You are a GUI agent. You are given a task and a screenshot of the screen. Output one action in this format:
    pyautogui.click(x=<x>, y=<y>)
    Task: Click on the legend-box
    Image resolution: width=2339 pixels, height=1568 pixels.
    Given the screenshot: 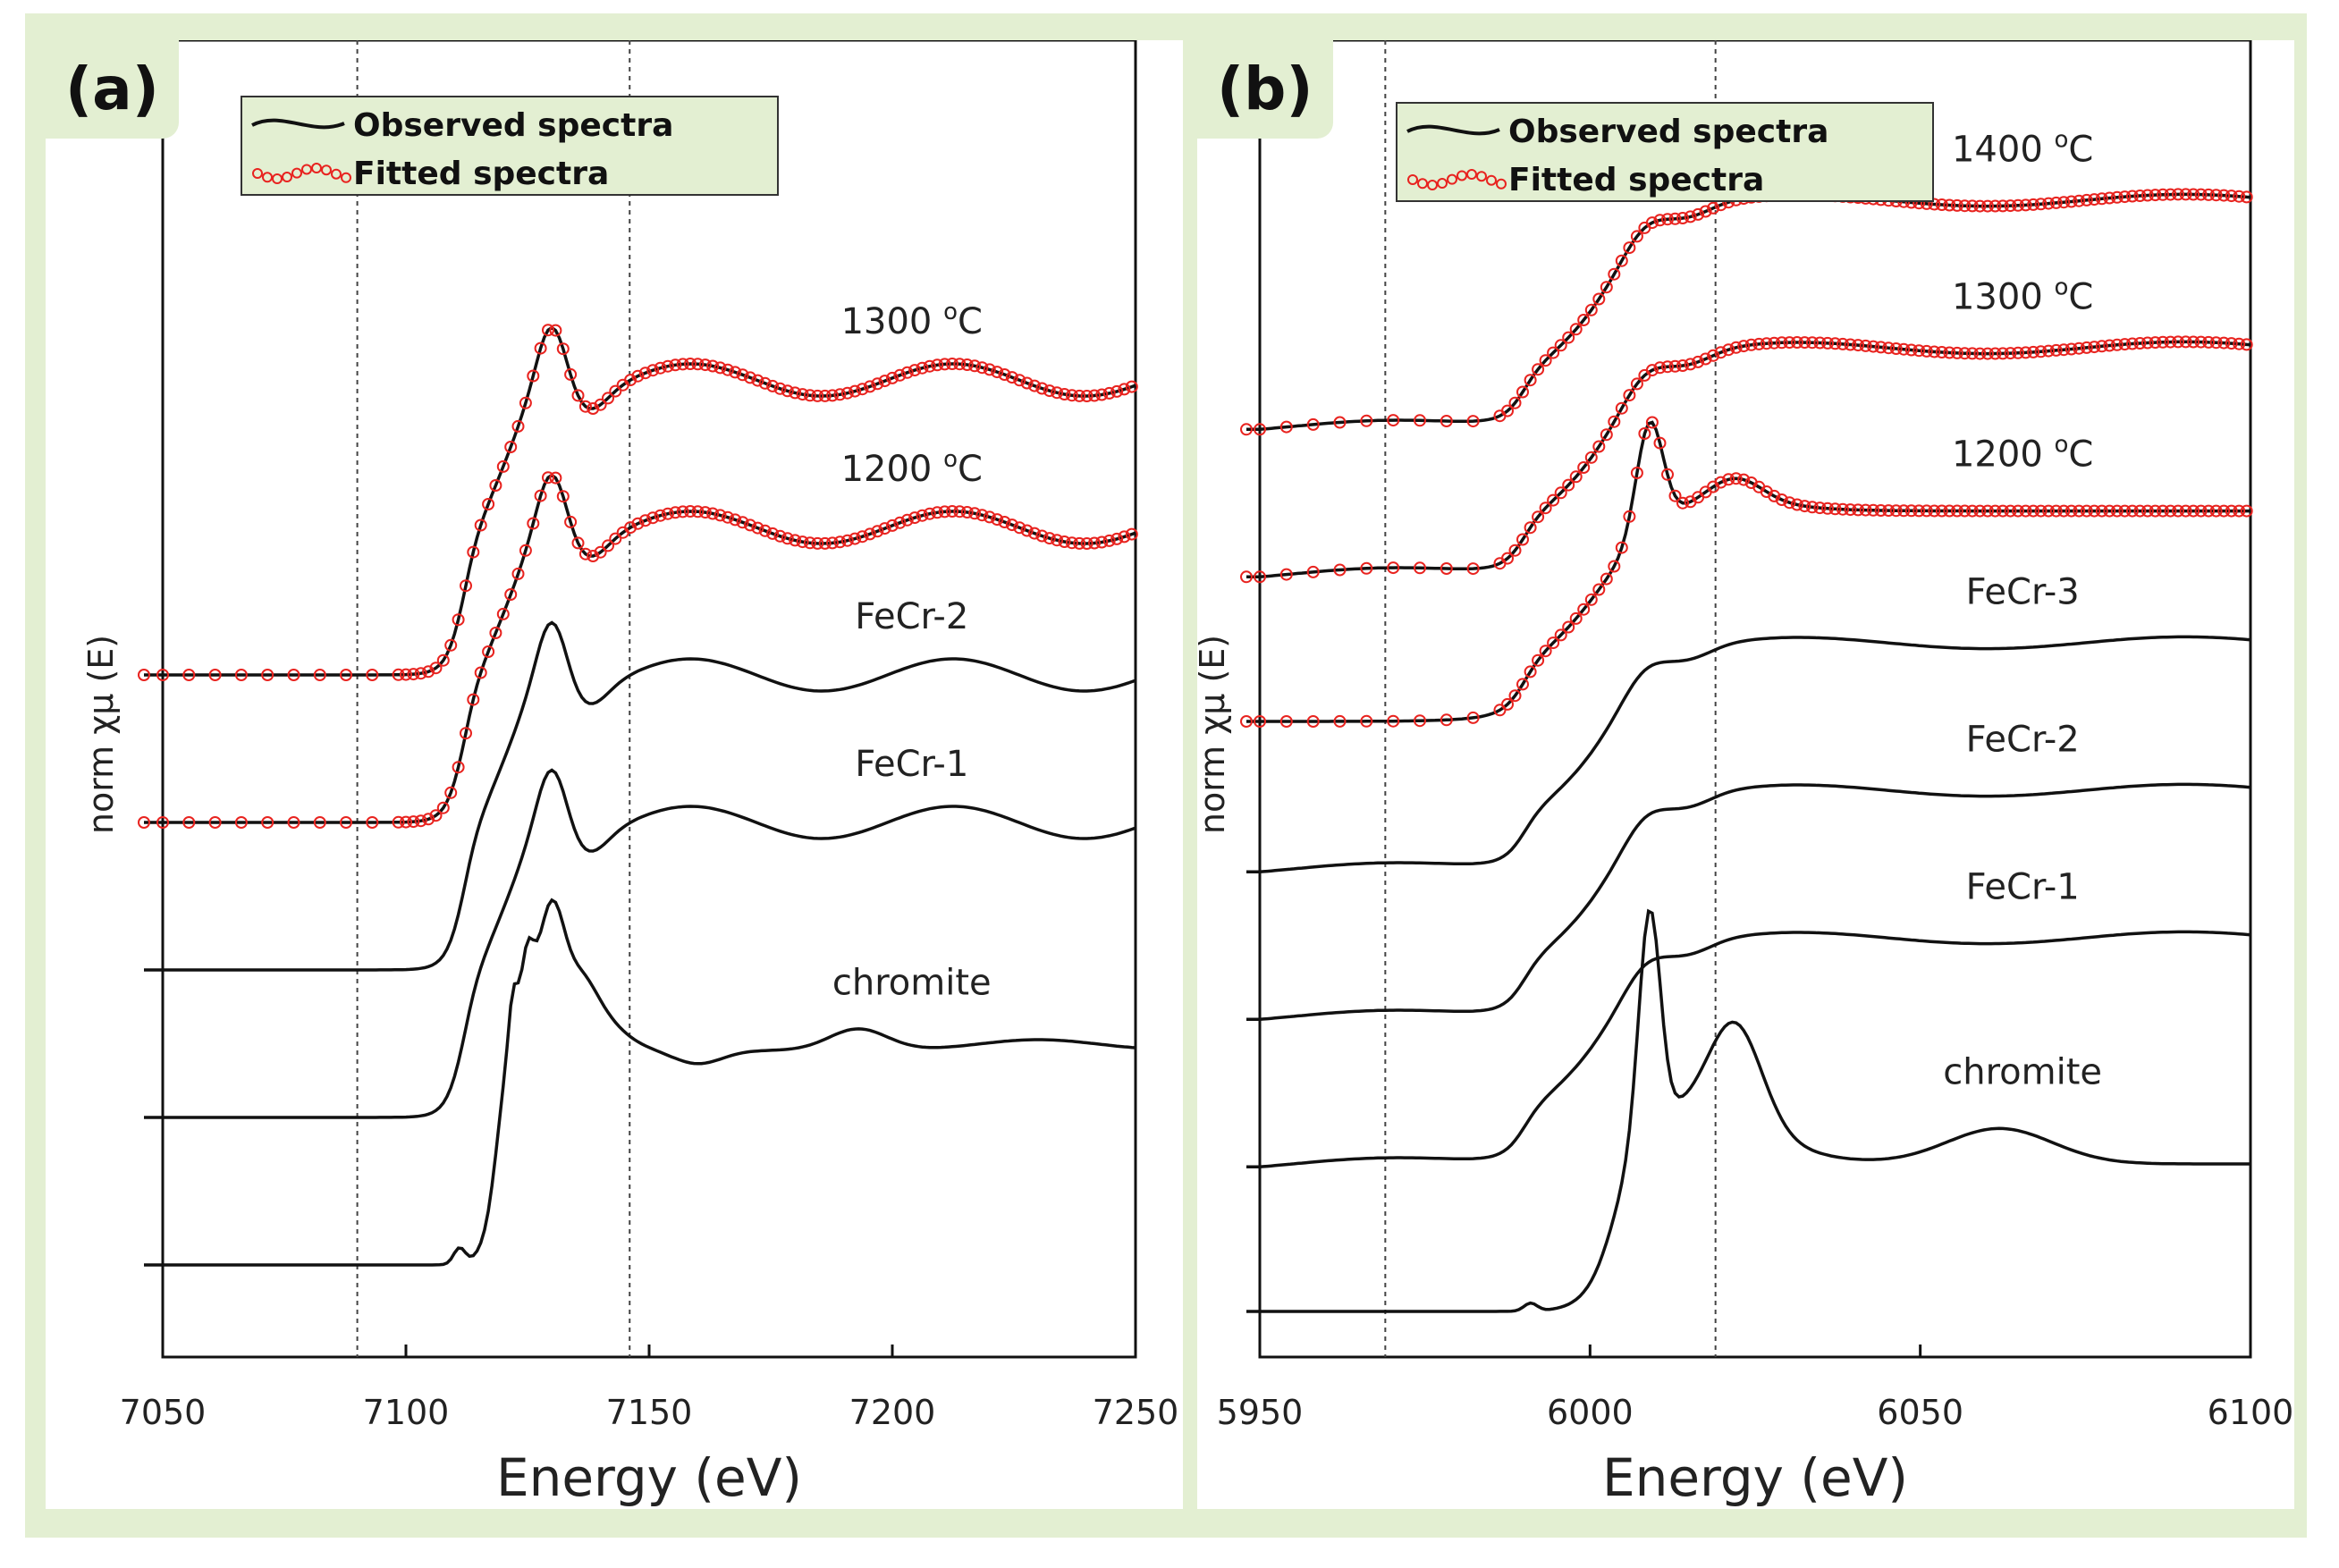 What is the action you would take?
    pyautogui.click(x=1665, y=152)
    